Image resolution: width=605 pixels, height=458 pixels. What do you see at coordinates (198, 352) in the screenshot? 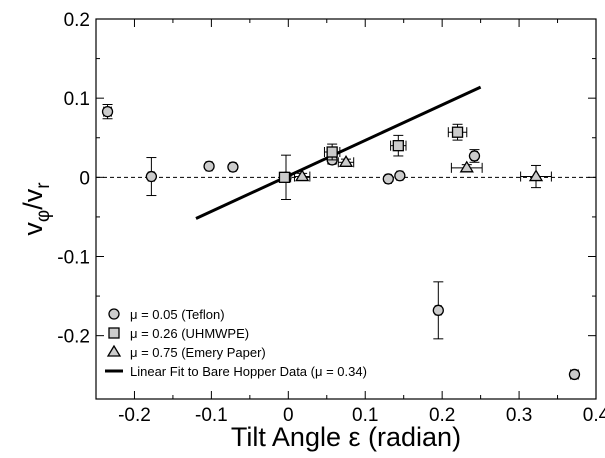
I see `legend-label: μ = 0.75 (Emery Paper)` at bounding box center [198, 352].